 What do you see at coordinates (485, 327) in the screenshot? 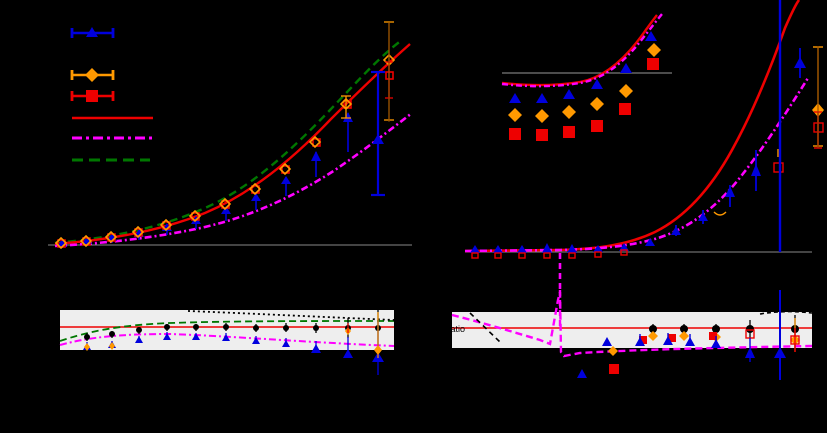
I see `right-ratio-black-dashed-left` at bounding box center [485, 327].